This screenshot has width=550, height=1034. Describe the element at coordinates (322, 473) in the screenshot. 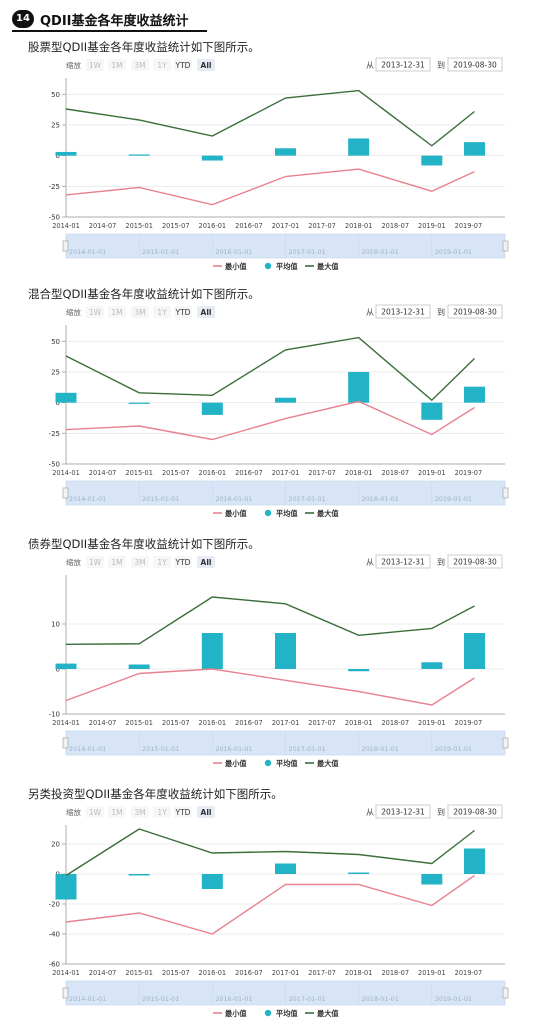

I see `x-tick-label: 2017-07` at that location.